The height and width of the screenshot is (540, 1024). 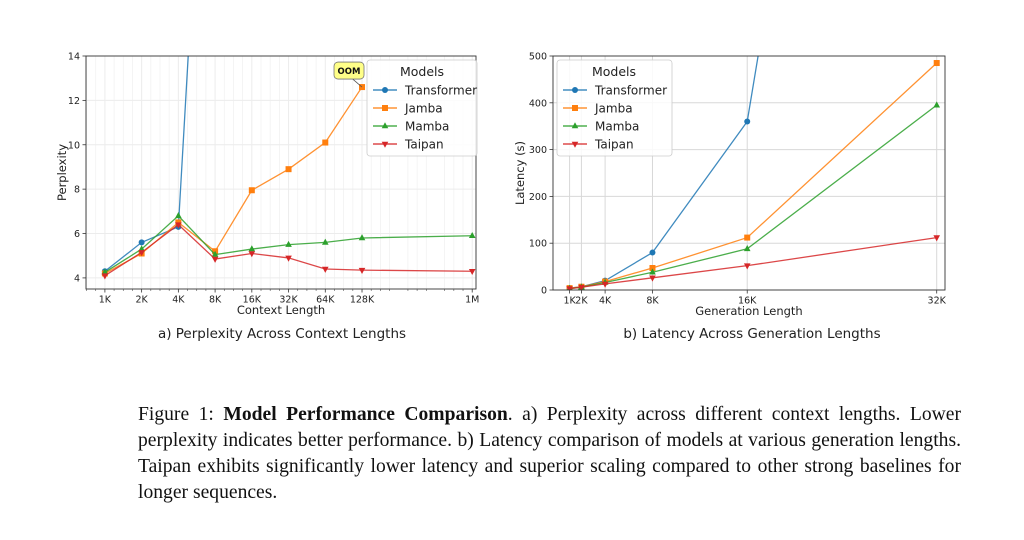 What do you see at coordinates (176, 414) in the screenshot?
I see `caption-label: Figure 1:` at bounding box center [176, 414].